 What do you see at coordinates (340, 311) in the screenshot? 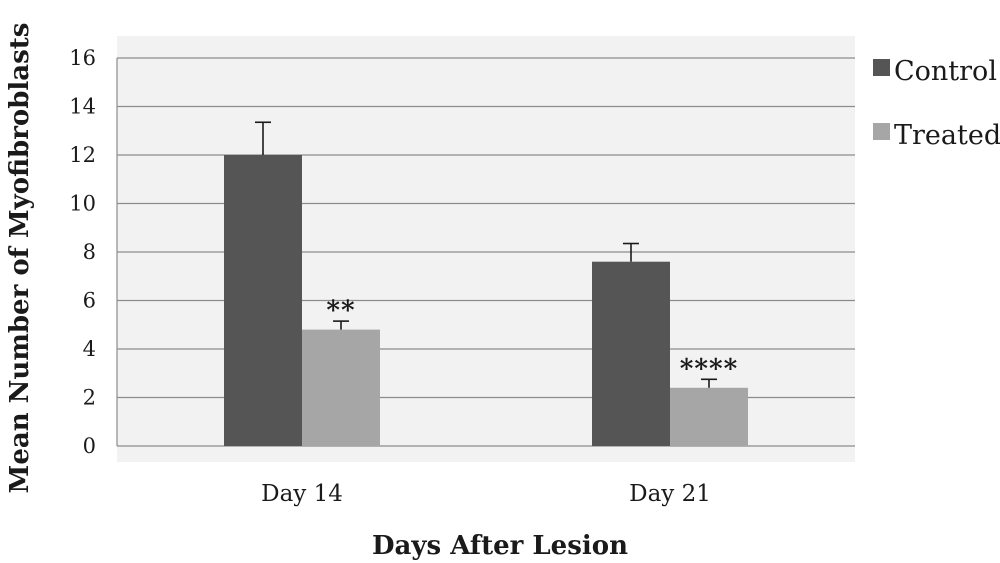
I see `significance-marker: **` at bounding box center [340, 311].